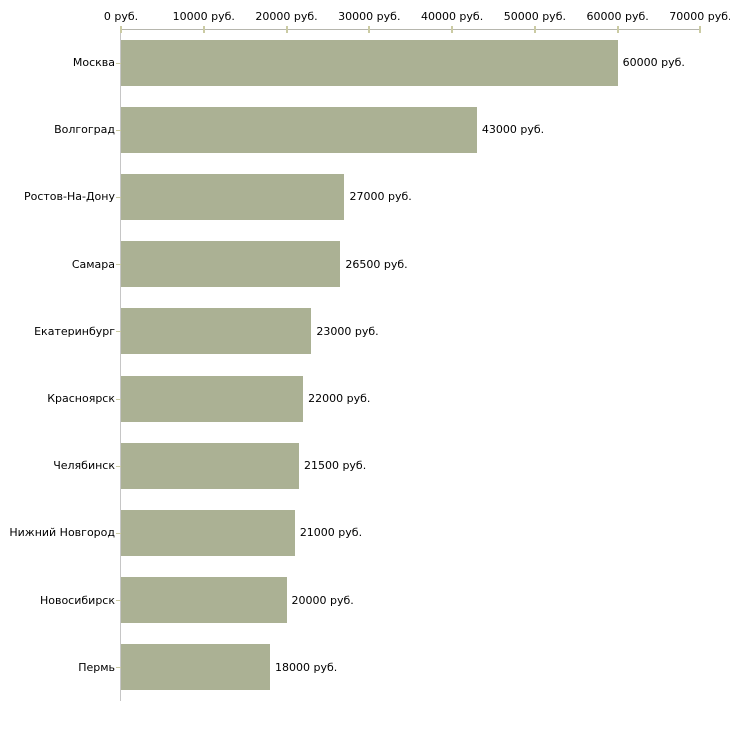  Describe the element at coordinates (452, 16) in the screenshot. I see `x-axis-tick-label: 40000 руб.` at that location.